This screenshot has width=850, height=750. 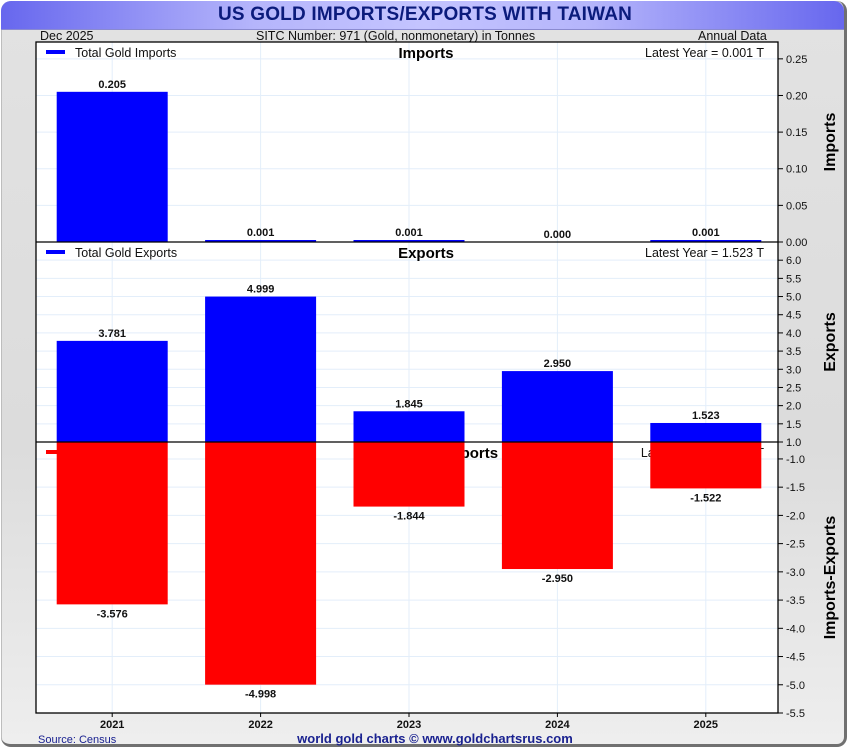 What do you see at coordinates (55, 52) in the screenshot?
I see `legend-swatch-imports` at bounding box center [55, 52].